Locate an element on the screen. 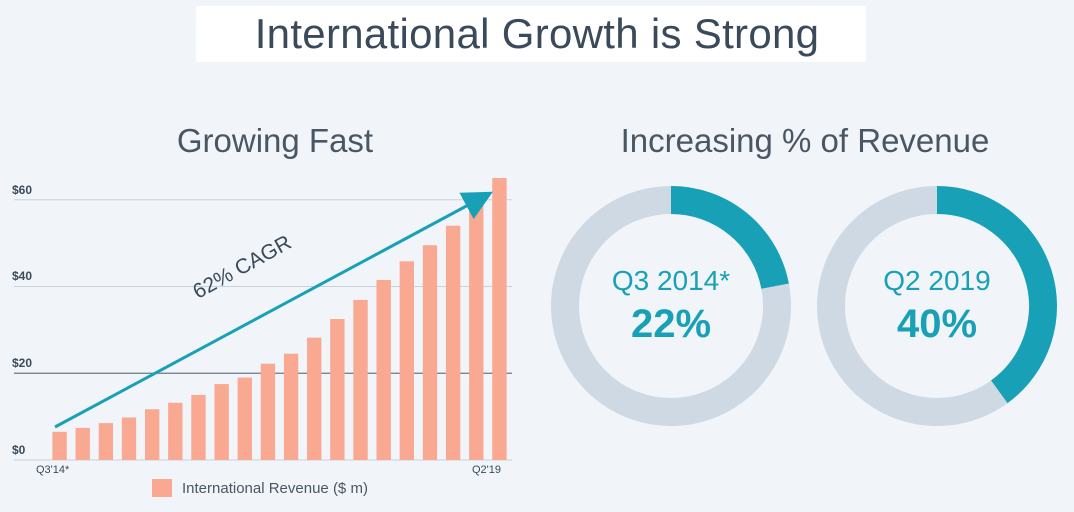  x-tick-first: Q3'14* is located at coordinates (53, 470).